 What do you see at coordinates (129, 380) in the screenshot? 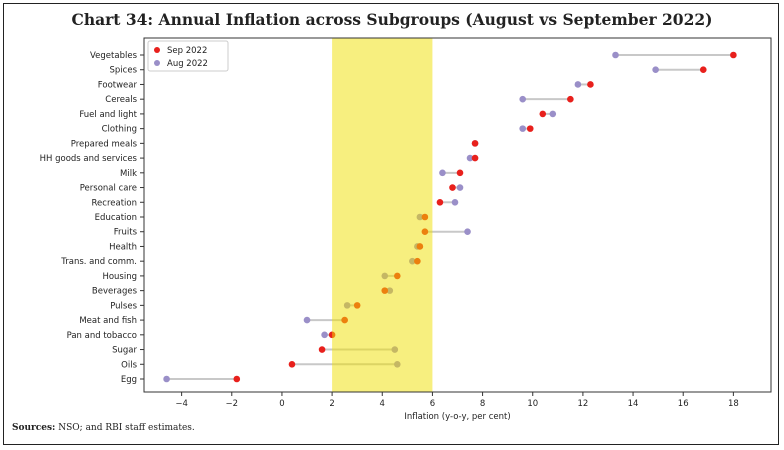
I see `y-tick-label: Egg` at bounding box center [129, 380].